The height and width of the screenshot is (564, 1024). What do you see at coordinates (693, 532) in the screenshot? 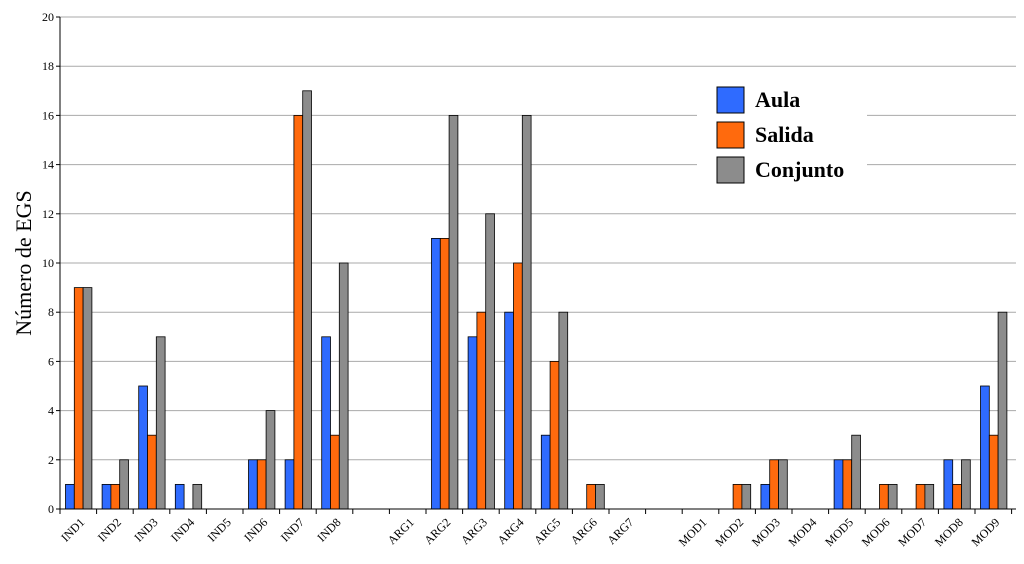
I see `x-tick-label: MOD1` at bounding box center [693, 532].